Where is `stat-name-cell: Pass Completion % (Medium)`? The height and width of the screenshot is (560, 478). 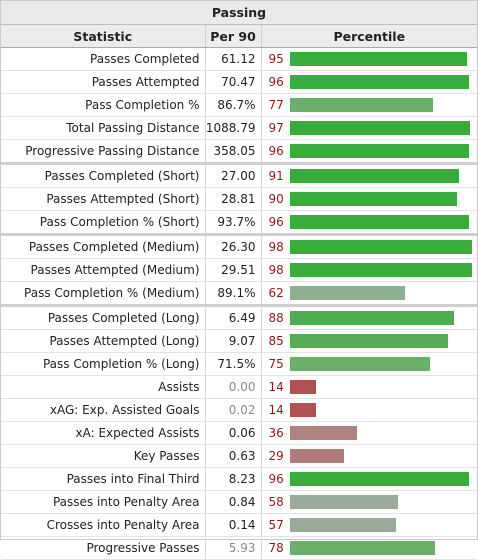
stat-name-cell: Pass Completion % (Medium) is located at coordinates (103, 293).